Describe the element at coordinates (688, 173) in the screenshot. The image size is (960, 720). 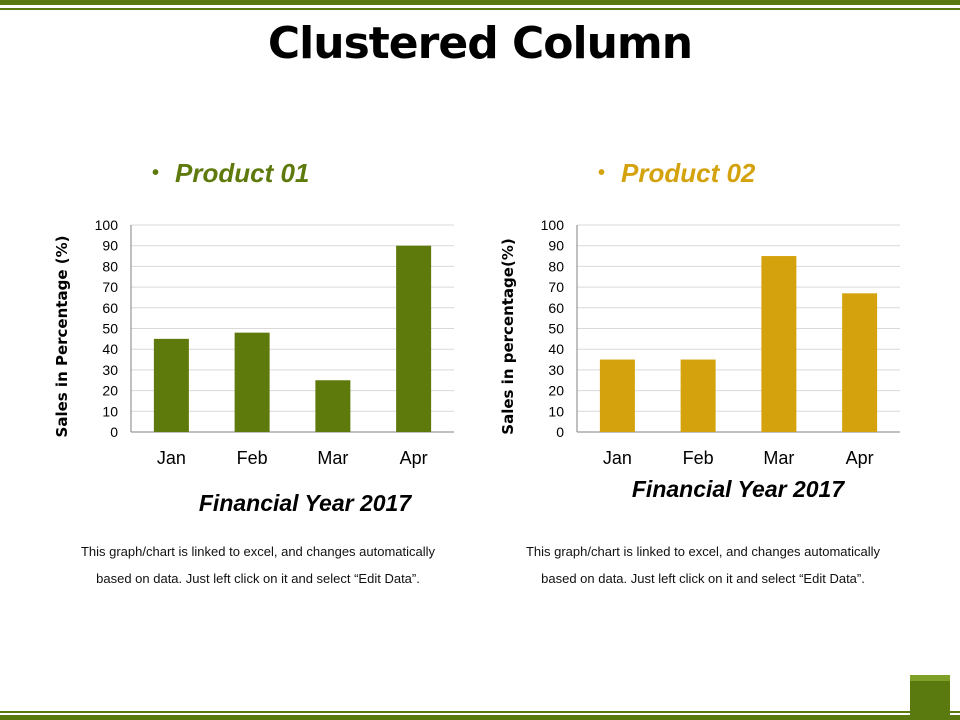
I see `legend-label: Product 02` at that location.